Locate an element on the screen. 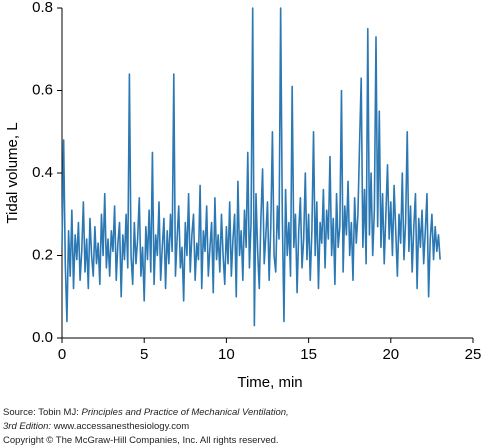 Image resolution: width=482 pixels, height=448 pixels. y-tick-label: 0.8 is located at coordinates (42, 8).